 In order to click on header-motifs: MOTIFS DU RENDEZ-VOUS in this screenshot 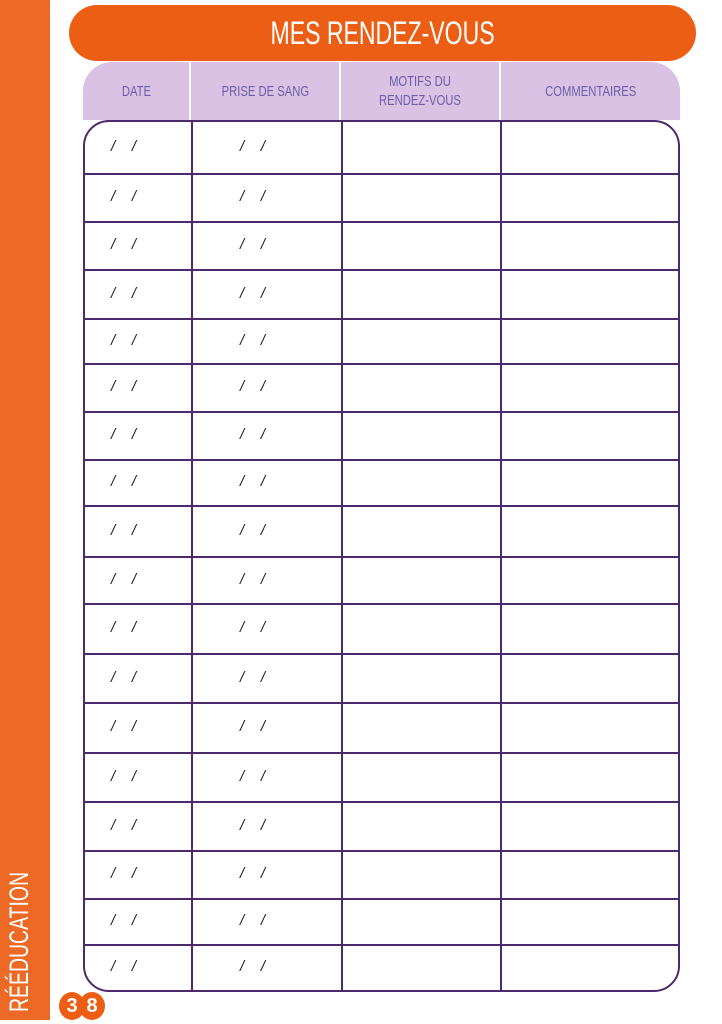, I will do `click(421, 91)`.